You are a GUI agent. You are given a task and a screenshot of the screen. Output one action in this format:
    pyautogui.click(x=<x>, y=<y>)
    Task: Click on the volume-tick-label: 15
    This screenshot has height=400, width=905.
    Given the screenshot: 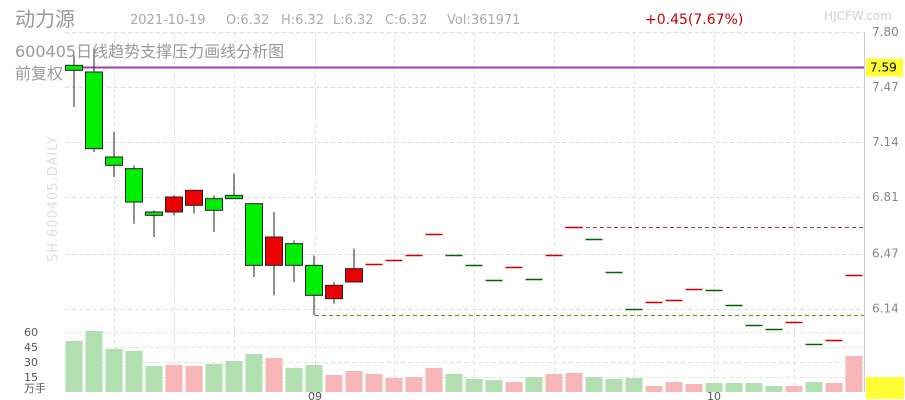 What is the action you would take?
    pyautogui.click(x=31, y=377)
    